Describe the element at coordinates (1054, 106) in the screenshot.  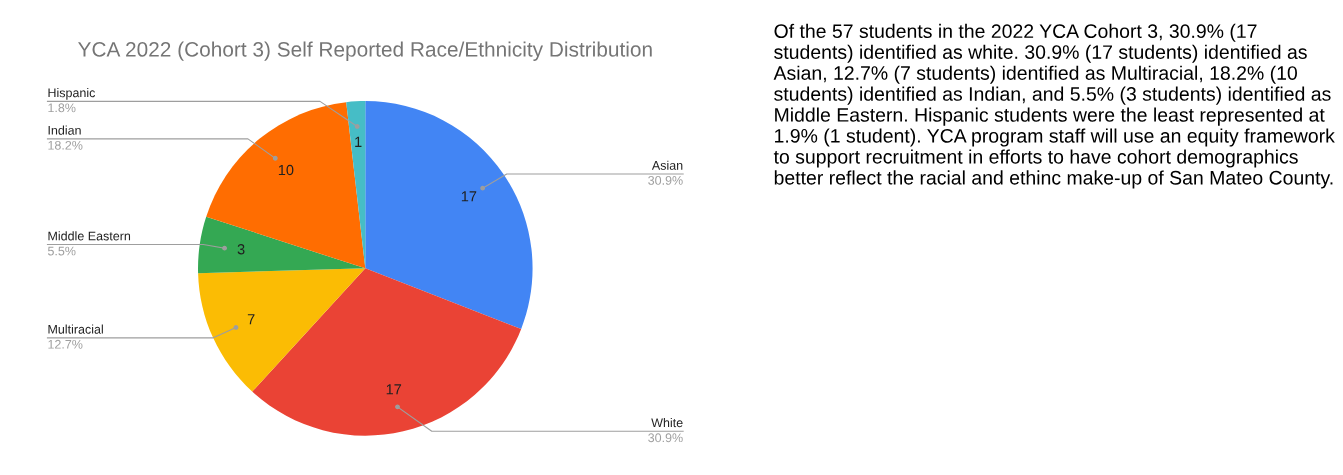
I see `text: Of the 57 students in the 2022 YCA Cohort 3, 30.9% (17 students) identified as white. 30.9% (17 students) identified as Asian, 12.7% (7 students) identified as Multiracial, 18.2% (10 students) identified as Indian, and 5.5% (3 students) identified as Middle Eastern. Hispanic students were the least represented at 1.9% (1 student). YCA program staff will use an equity framework to support recruitment in efforts to have cohort demographics better reflect the racial and ethinc make-up of San Mateo County.` at that location.